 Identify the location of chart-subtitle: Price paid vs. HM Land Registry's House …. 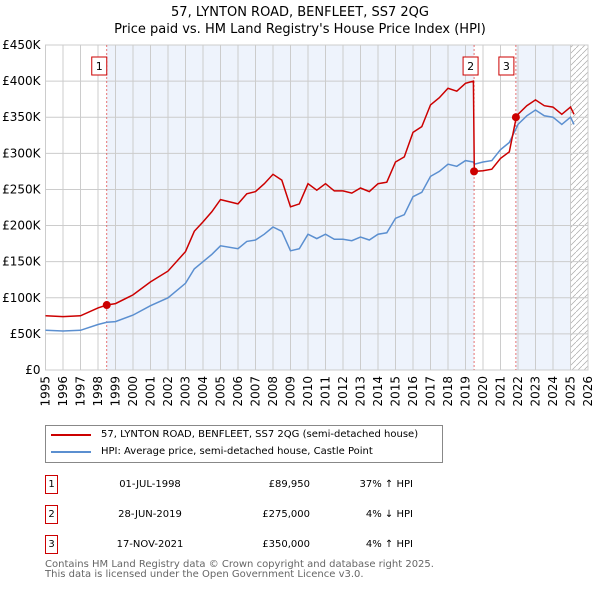
(300, 29).